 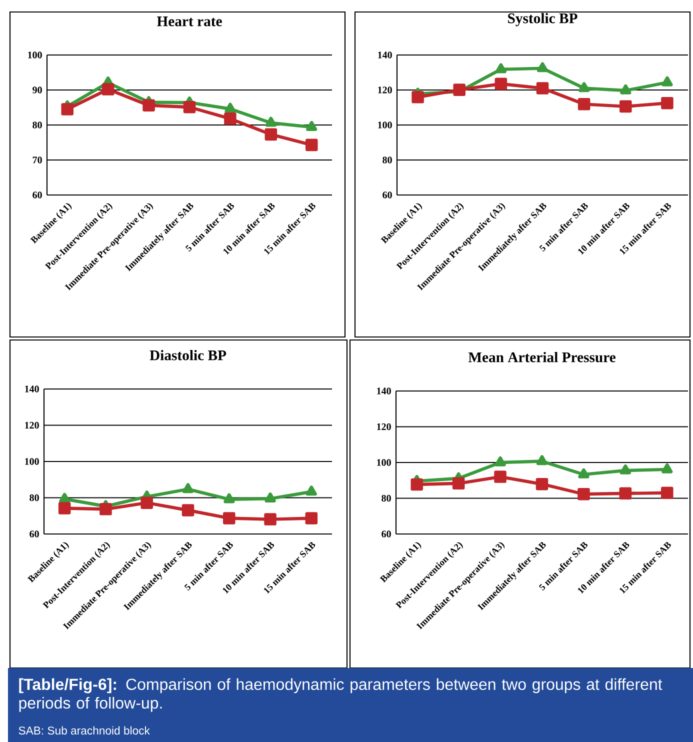 I want to click on chart-title: Diastolic BP, so click(x=188, y=355).